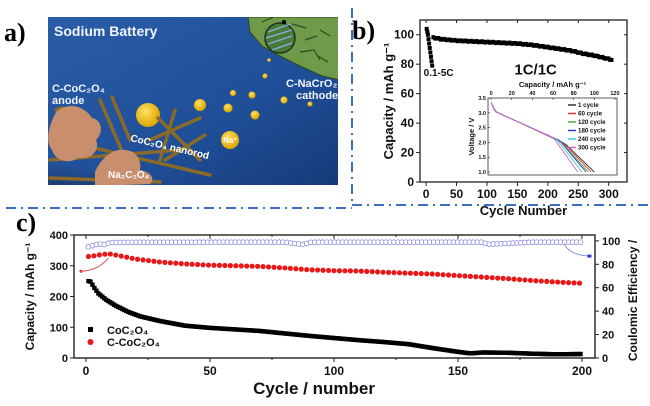  Describe the element at coordinates (317, 96) in the screenshot. I see `cathode-sublabel: cathode` at that location.